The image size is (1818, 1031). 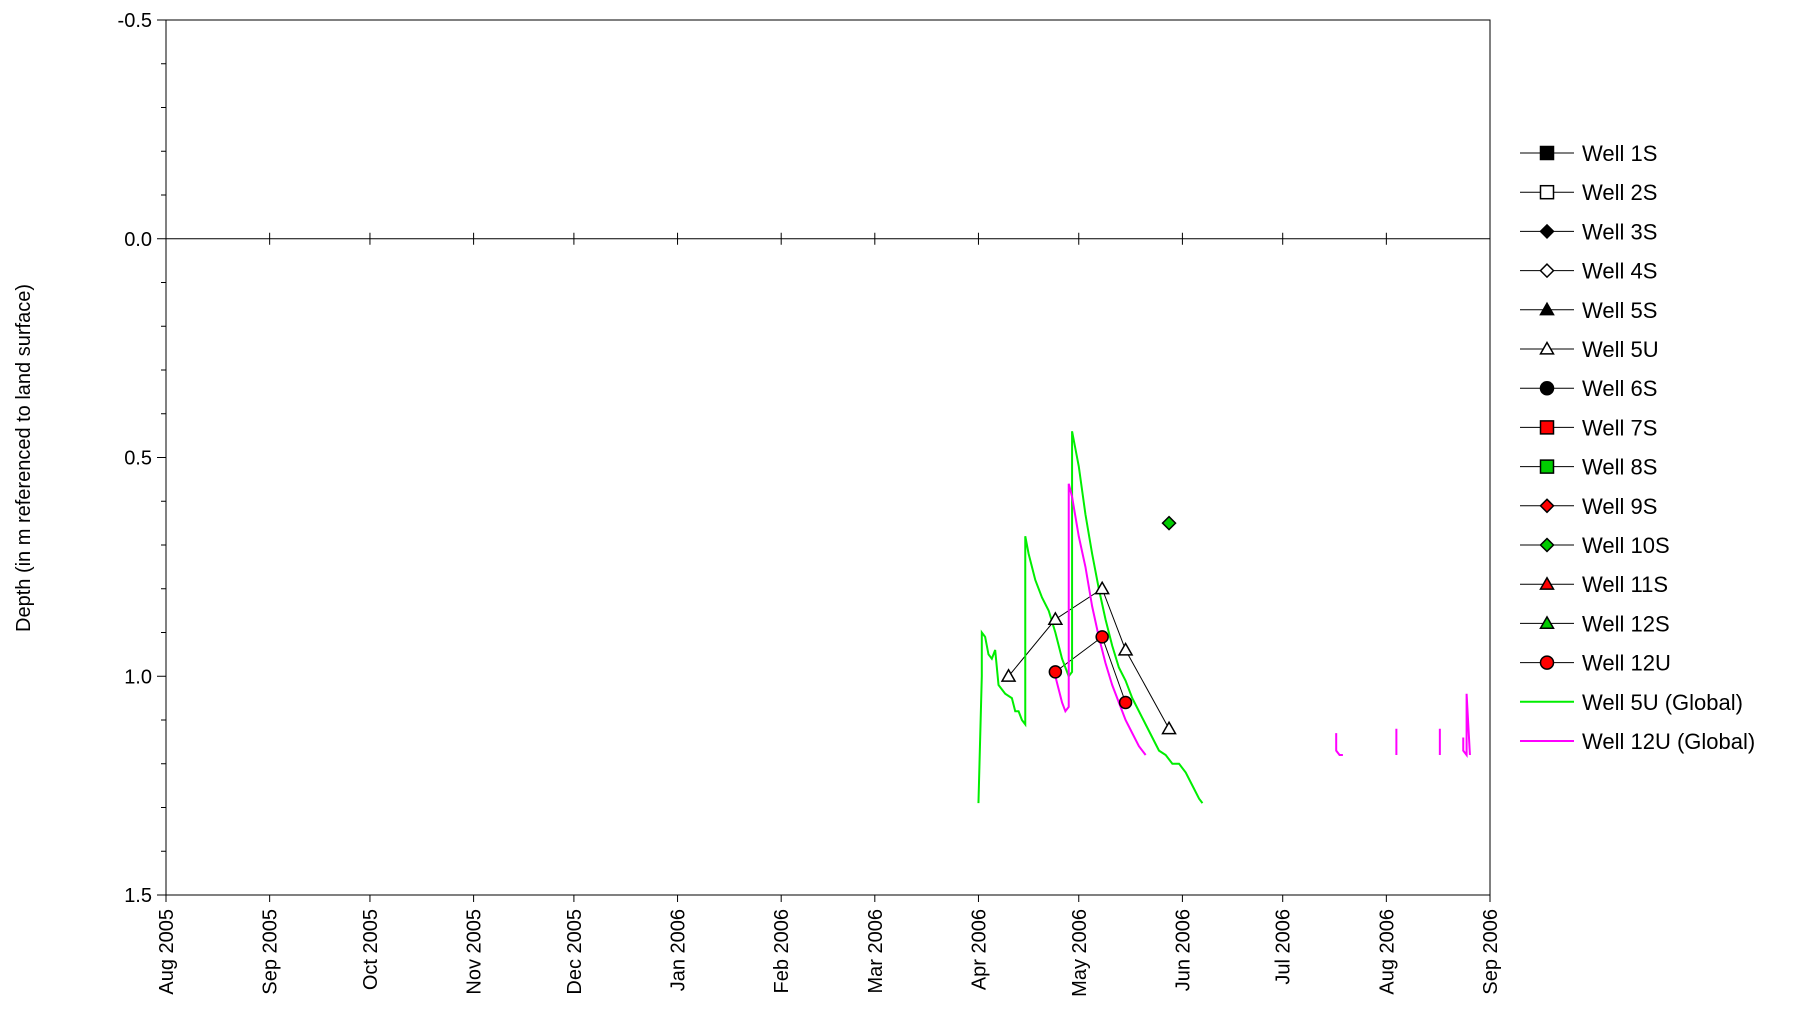 I want to click on legend-item-well-3s: Well 3S, so click(x=1588, y=231).